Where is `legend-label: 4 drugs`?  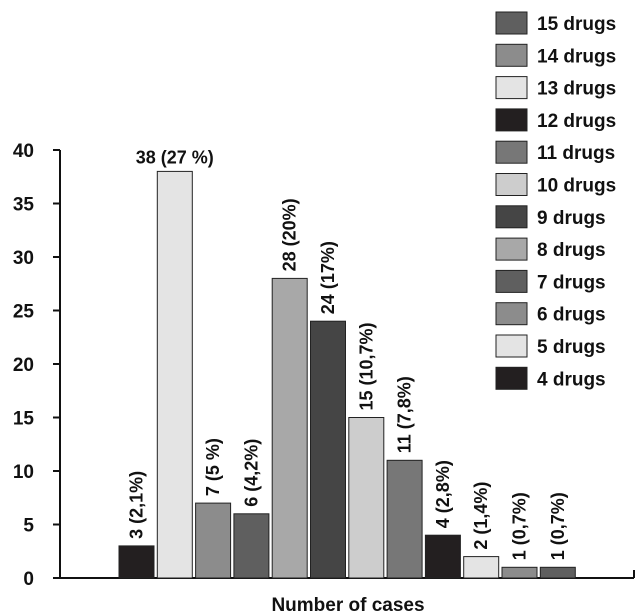 legend-label: 4 drugs is located at coordinates (571, 379).